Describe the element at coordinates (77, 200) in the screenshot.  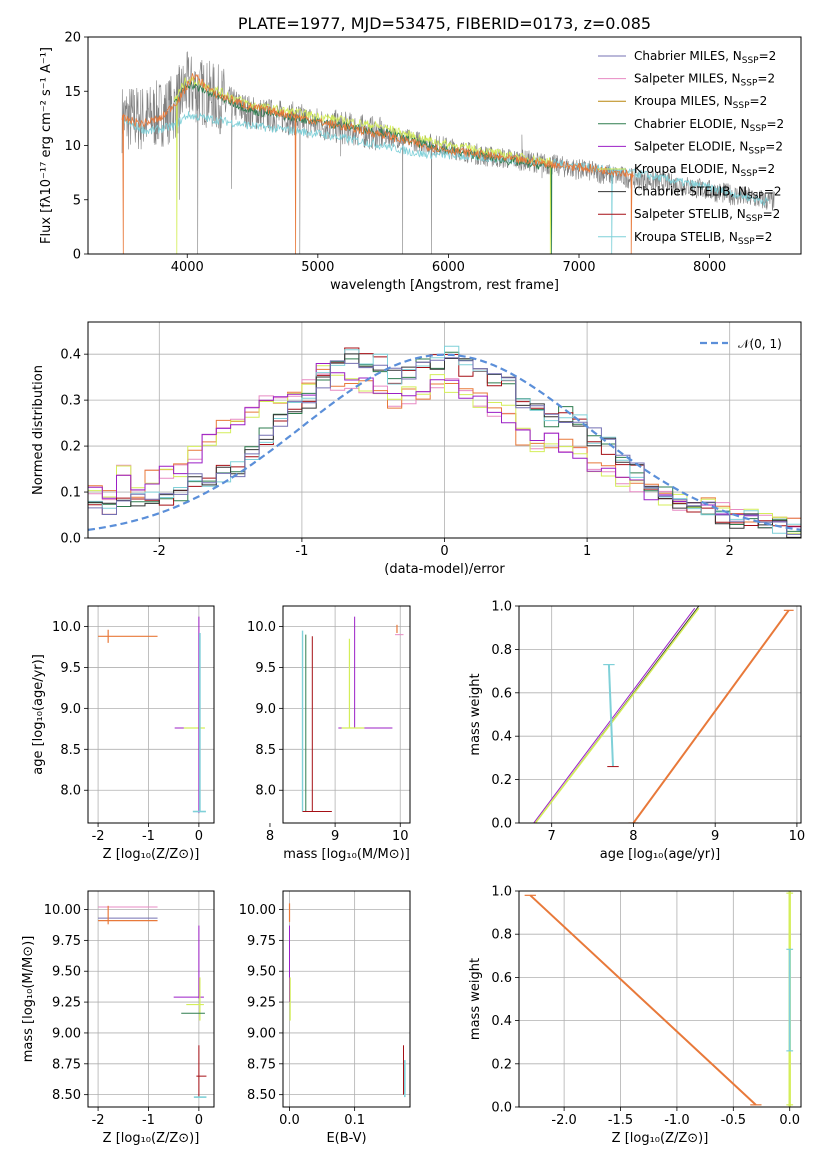
I see `y-tick-label: 5` at that location.